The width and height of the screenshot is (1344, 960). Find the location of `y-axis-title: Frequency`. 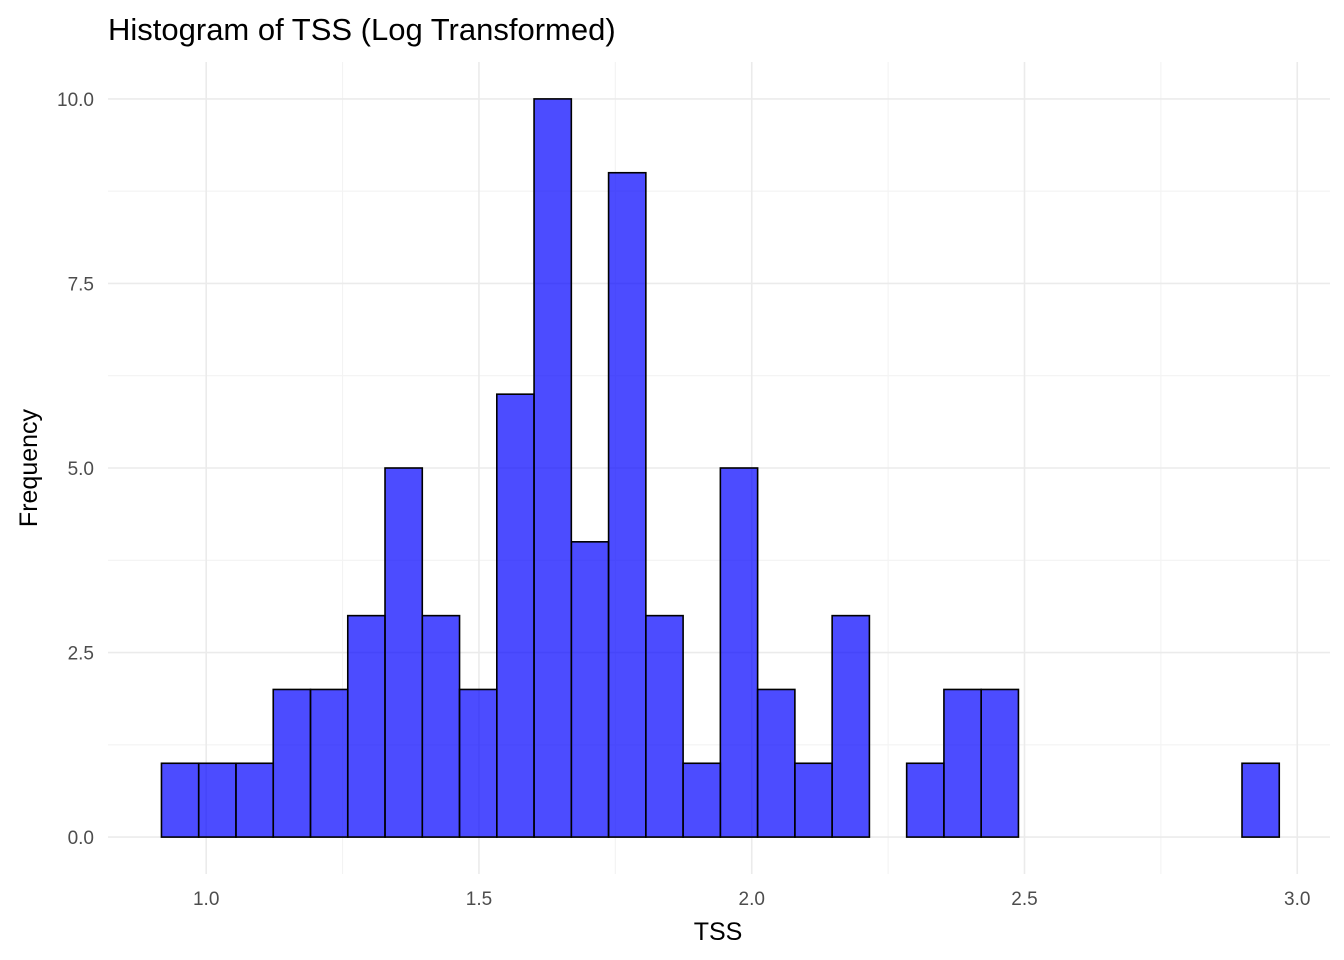

y-axis-title: Frequency is located at coordinates (29, 467).